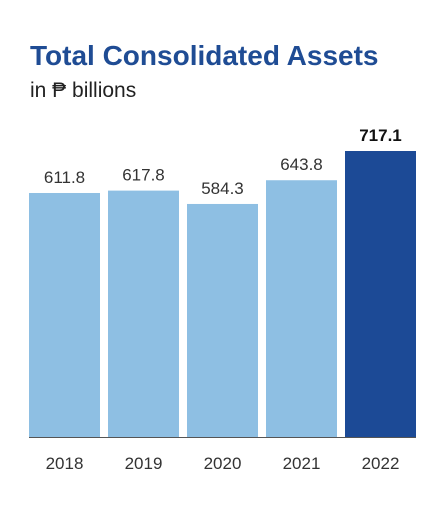 Image resolution: width=444 pixels, height=520 pixels. I want to click on x-tick-label-2019: 2019, so click(144, 463).